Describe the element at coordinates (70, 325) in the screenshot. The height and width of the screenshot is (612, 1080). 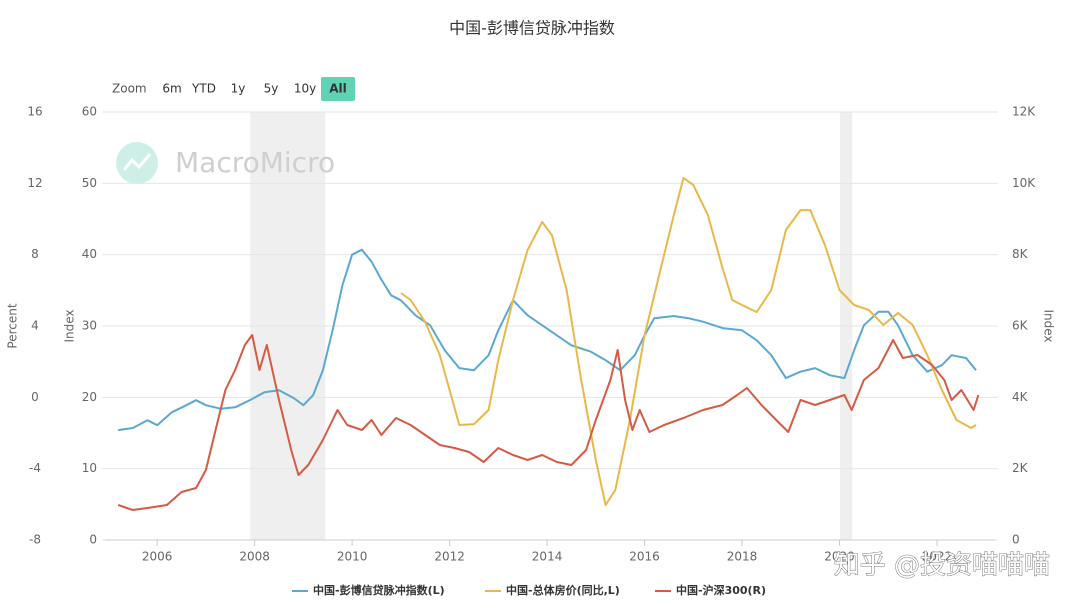
I see `y-axis-title: Index` at that location.